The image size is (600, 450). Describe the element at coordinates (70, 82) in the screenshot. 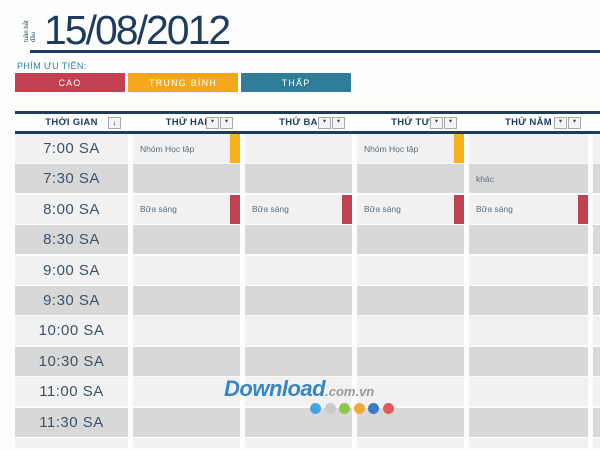

I see `priority-high: CAO` at that location.